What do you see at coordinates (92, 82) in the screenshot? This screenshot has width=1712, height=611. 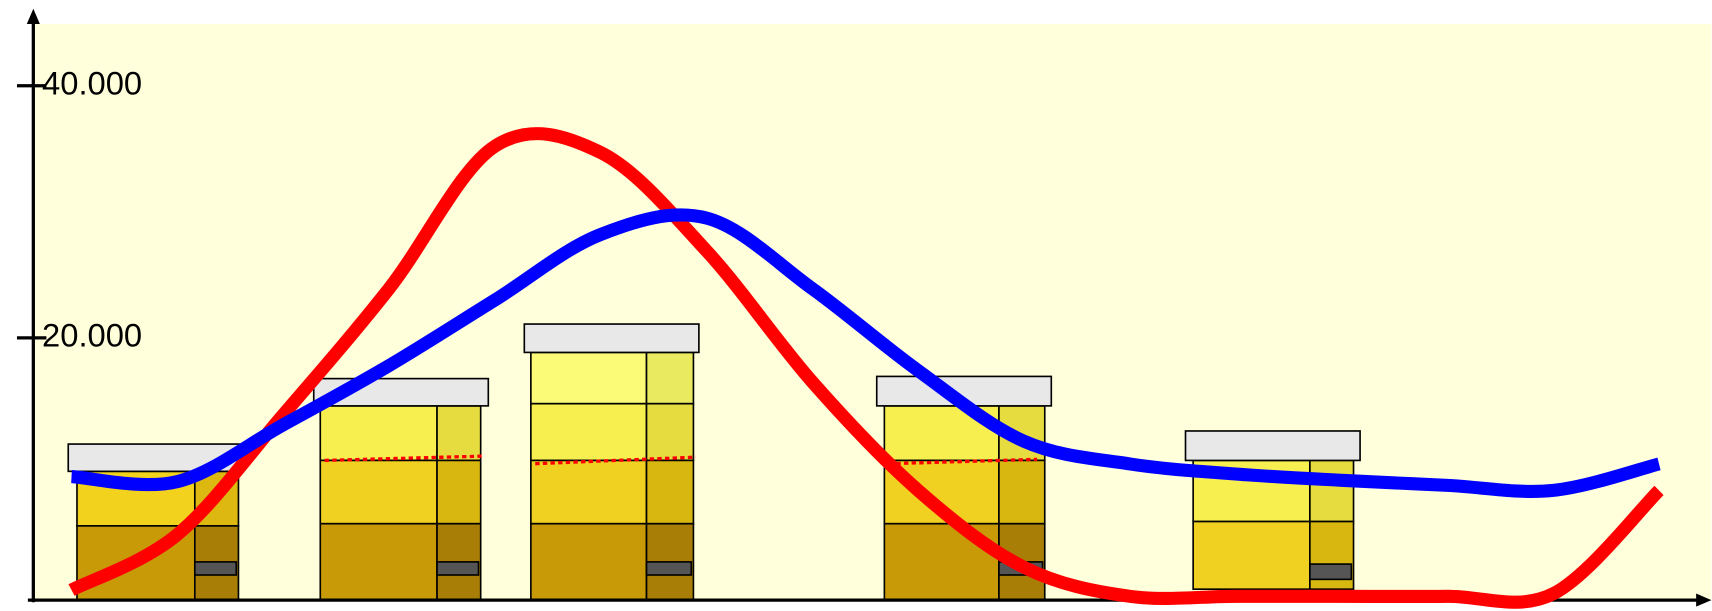 I see `y-tick-label: 40.000` at bounding box center [92, 82].